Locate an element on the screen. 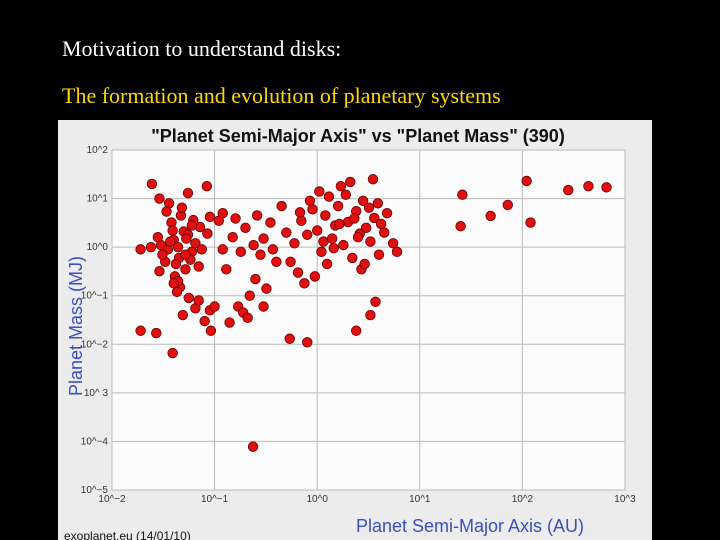 This screenshot has width=720, height=540. x-tick-label: 10^−2 is located at coordinates (112, 499).